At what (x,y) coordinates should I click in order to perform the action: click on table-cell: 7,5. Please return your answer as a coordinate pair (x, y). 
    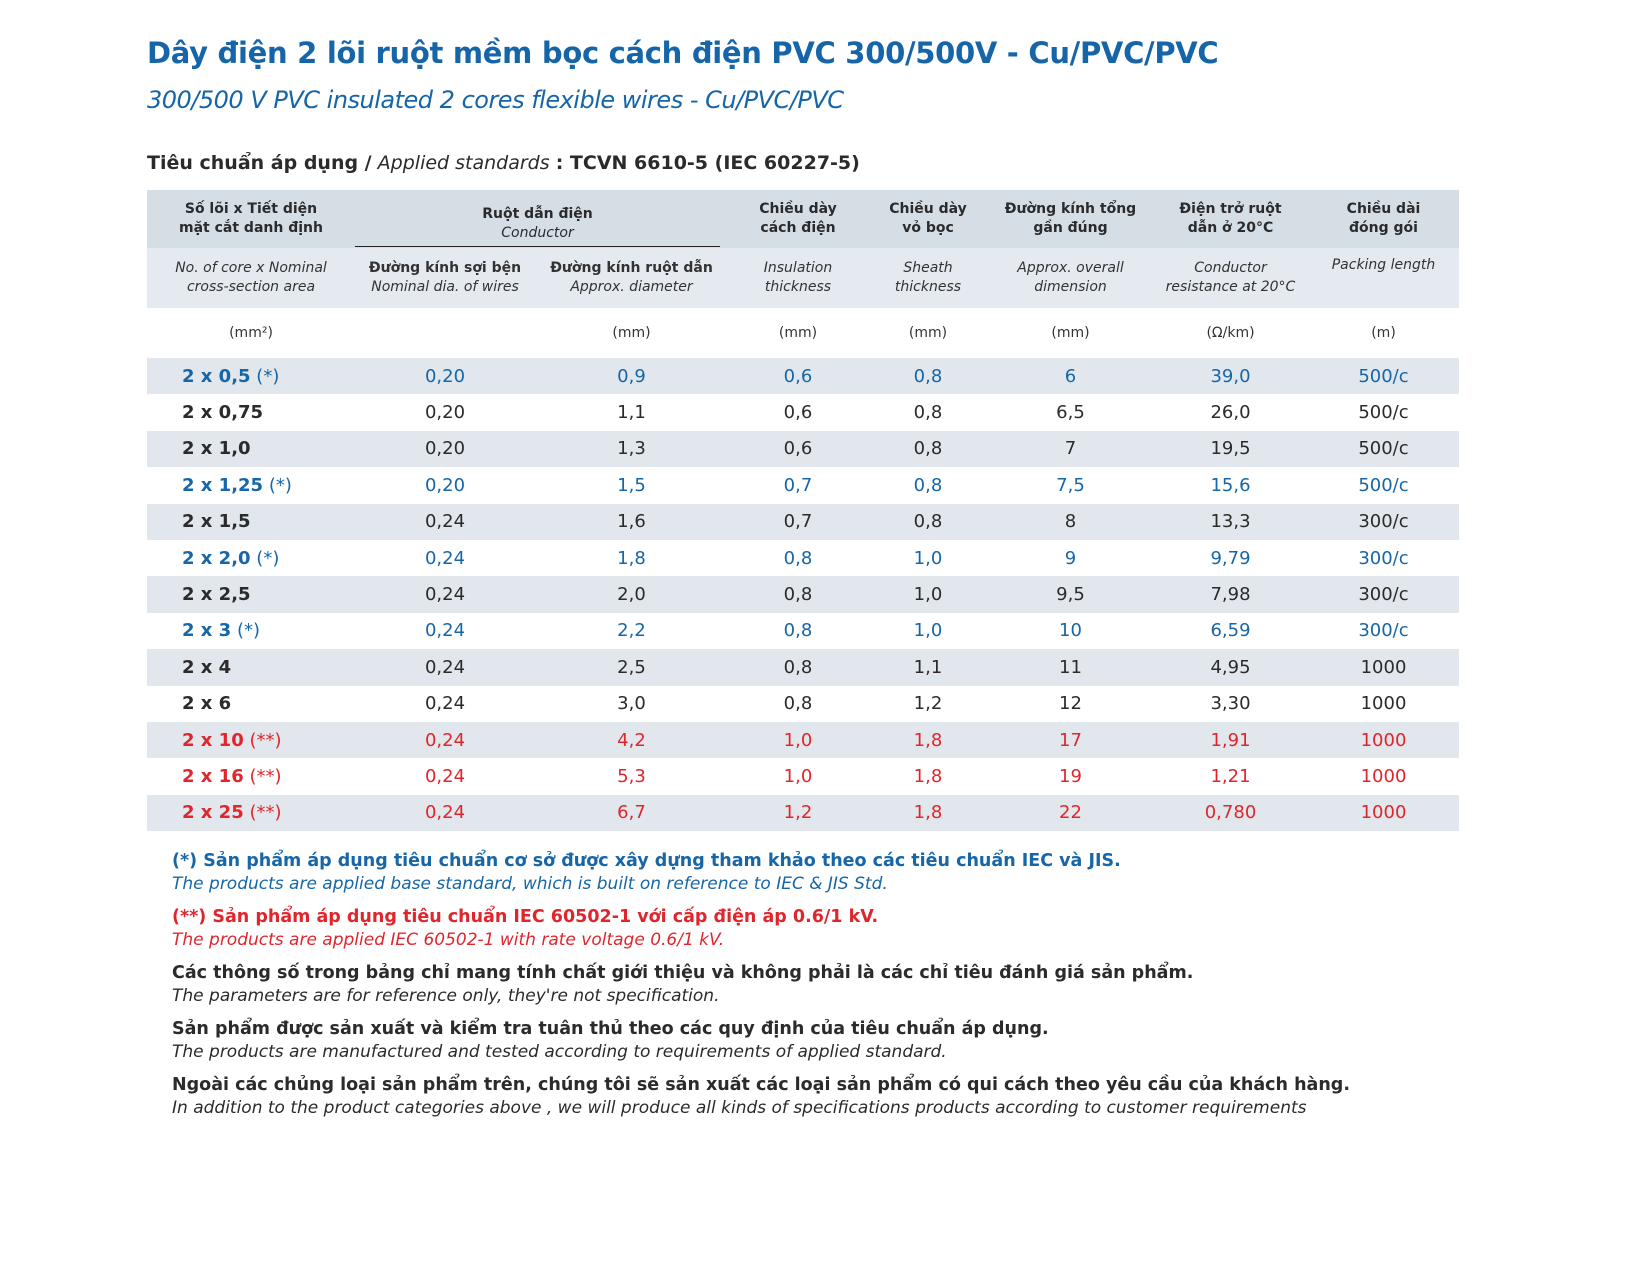
    Looking at the image, I should click on (1070, 485).